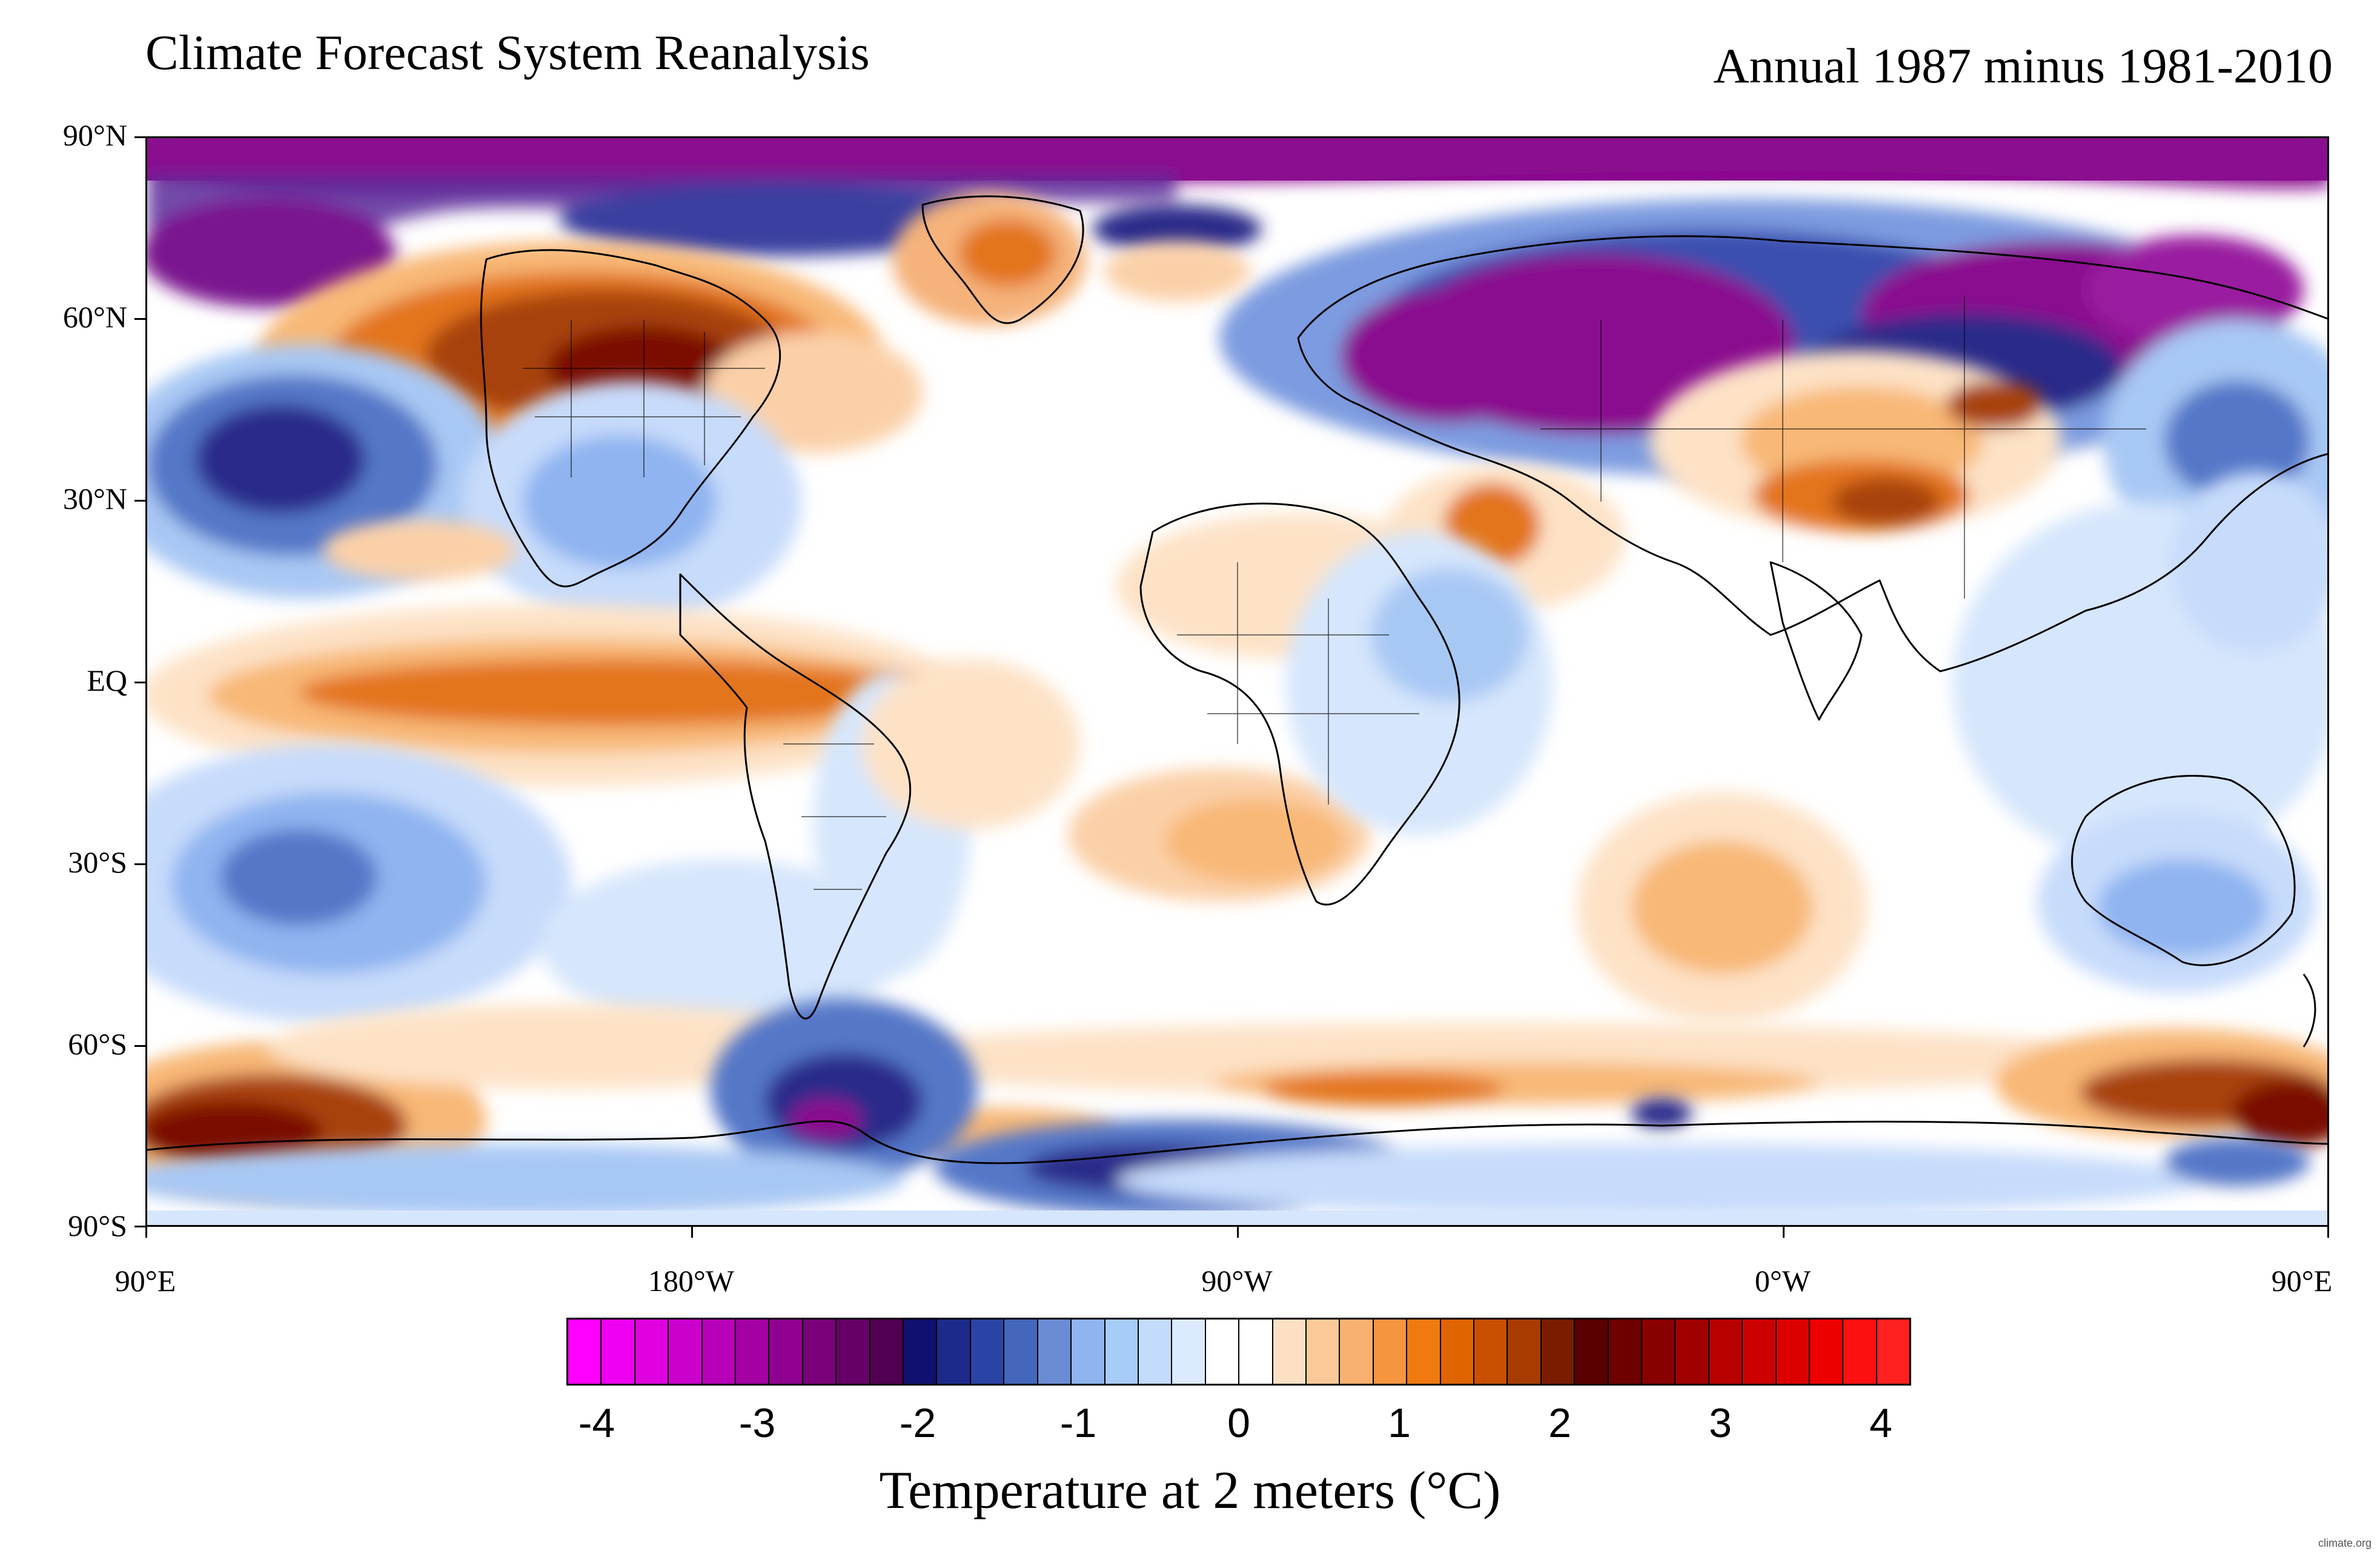  Describe the element at coordinates (1237, 1281) in the screenshot. I see `lon-label-90w: 90°W` at that location.